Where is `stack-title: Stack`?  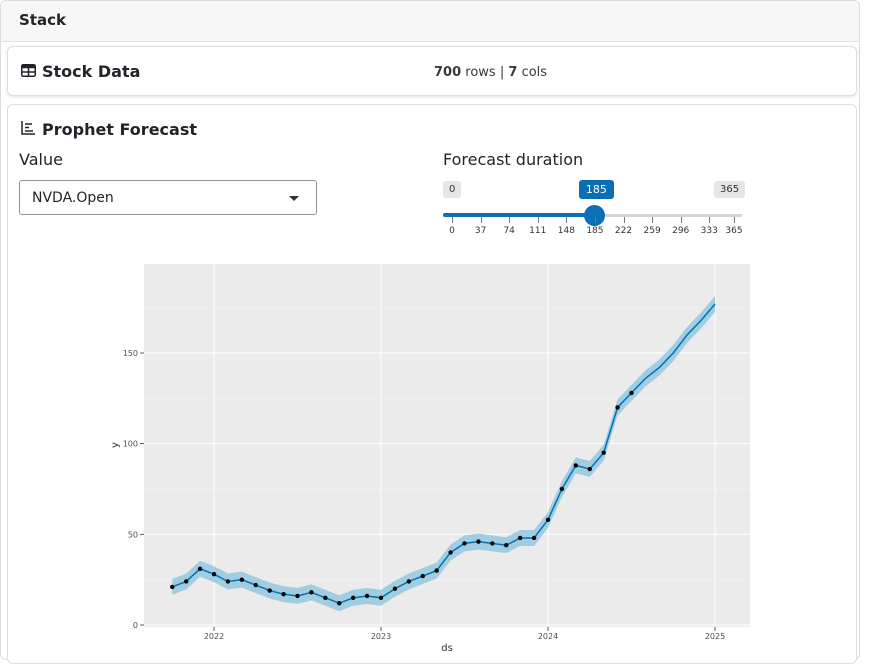
stack-title: Stack is located at coordinates (42, 20).